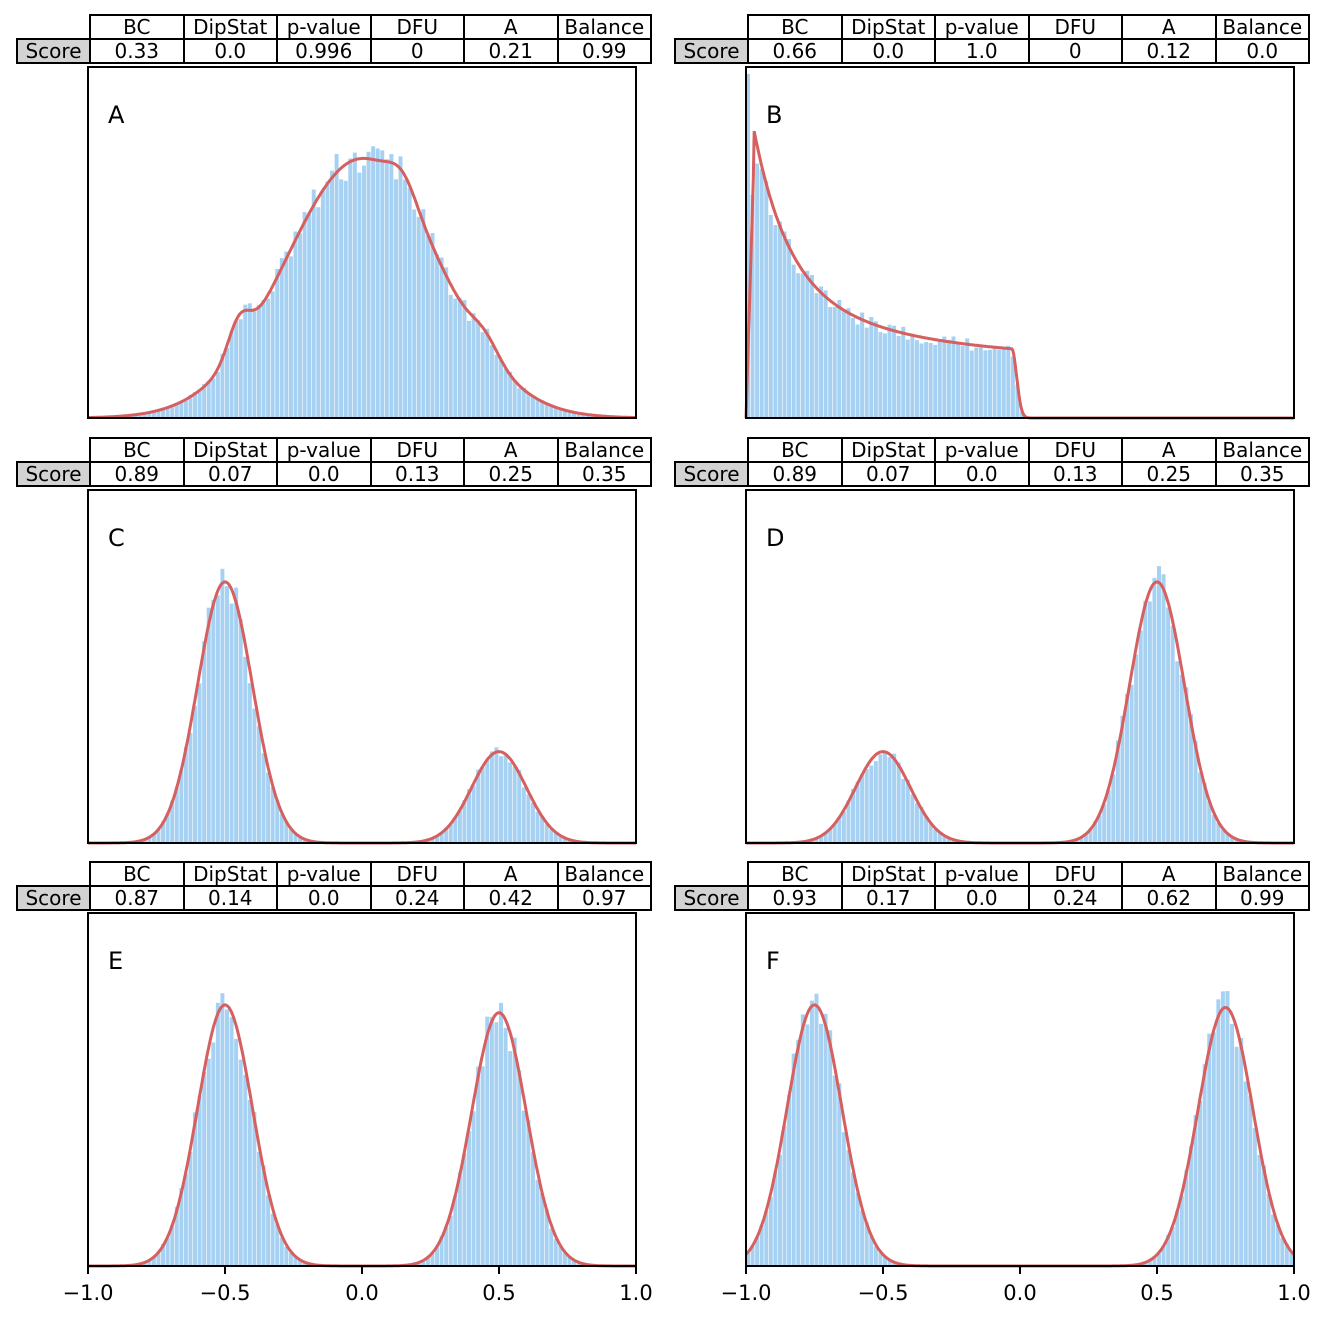  I want to click on table-cell: 0.21, so click(511, 51).